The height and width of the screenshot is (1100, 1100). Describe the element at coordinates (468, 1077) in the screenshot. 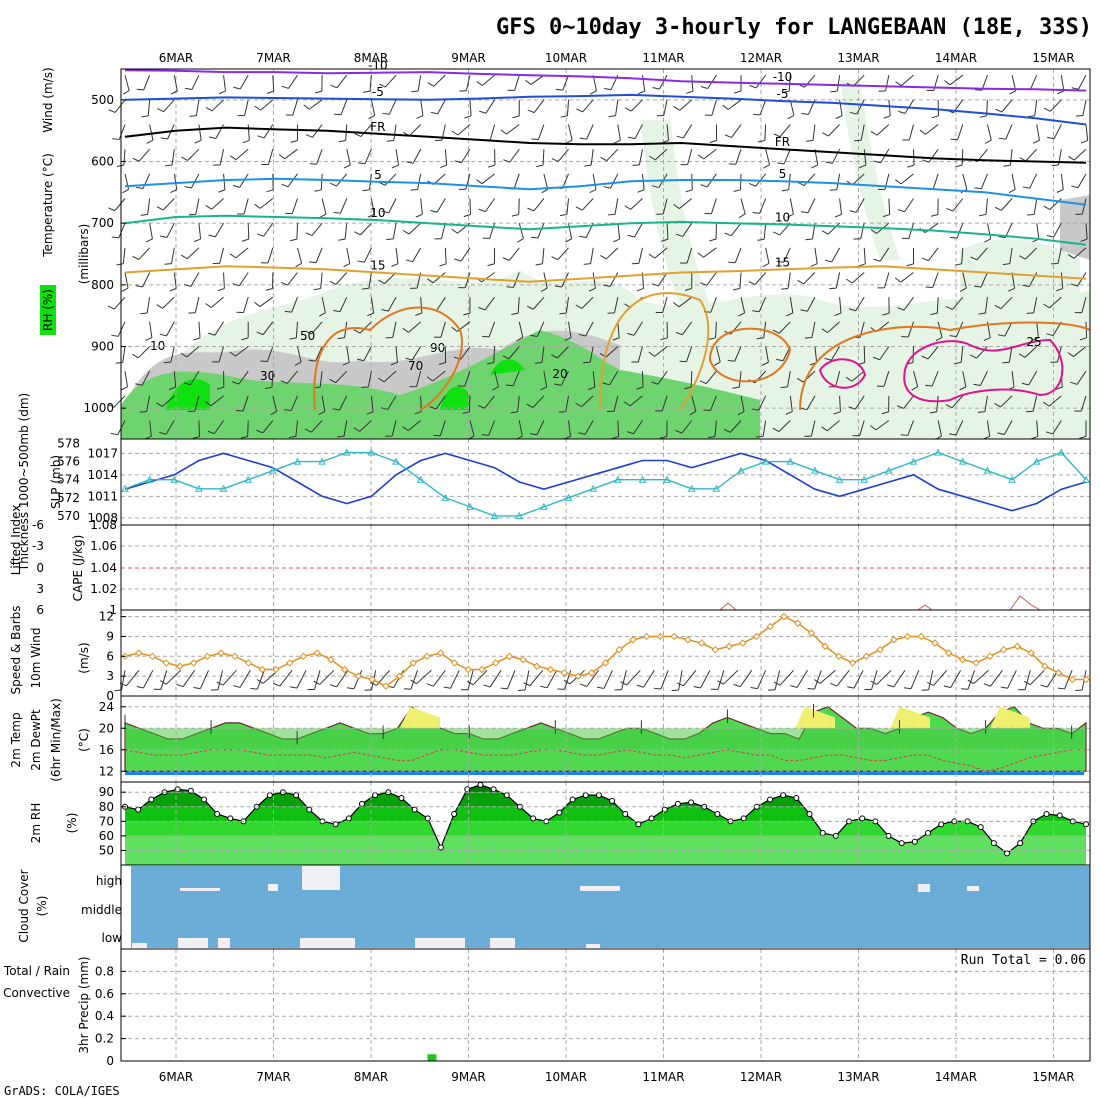

I see `date-label-bottom: 9MAR` at that location.